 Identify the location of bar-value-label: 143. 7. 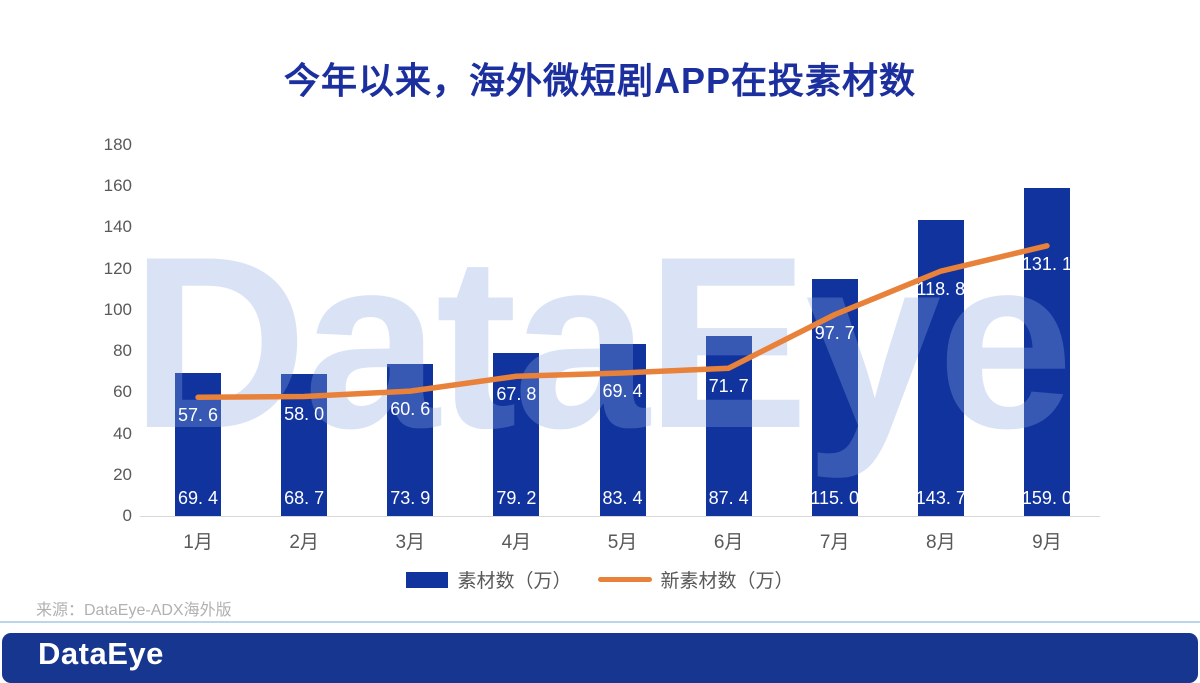
(940, 497).